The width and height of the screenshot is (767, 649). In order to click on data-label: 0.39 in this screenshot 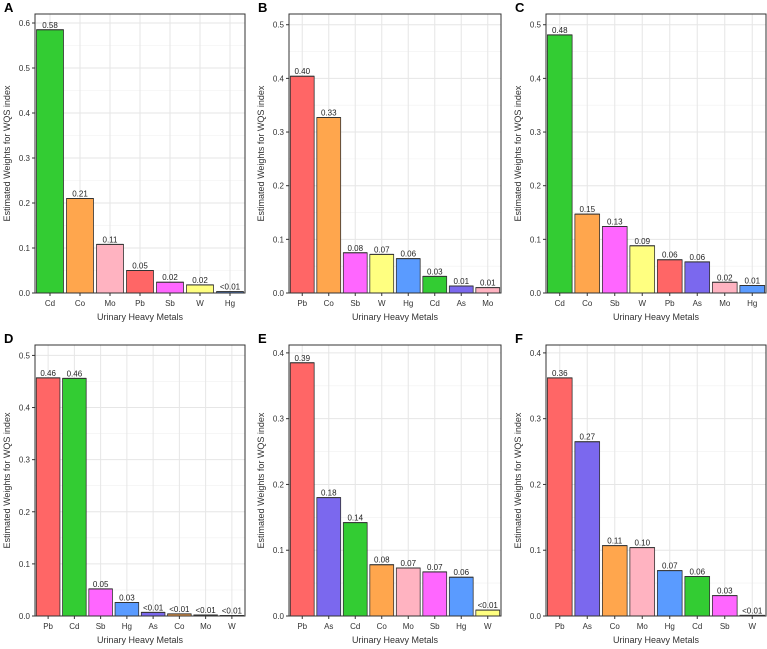, I will do `click(302, 358)`.